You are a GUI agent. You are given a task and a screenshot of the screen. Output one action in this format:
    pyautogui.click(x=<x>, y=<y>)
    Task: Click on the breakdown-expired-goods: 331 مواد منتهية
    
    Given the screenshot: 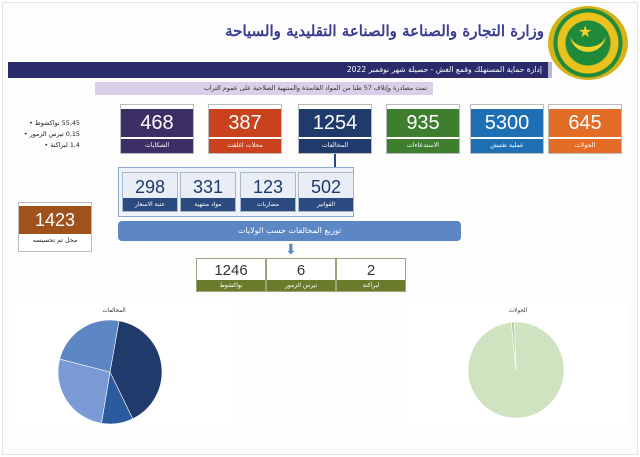 What is the action you would take?
    pyautogui.click(x=208, y=192)
    